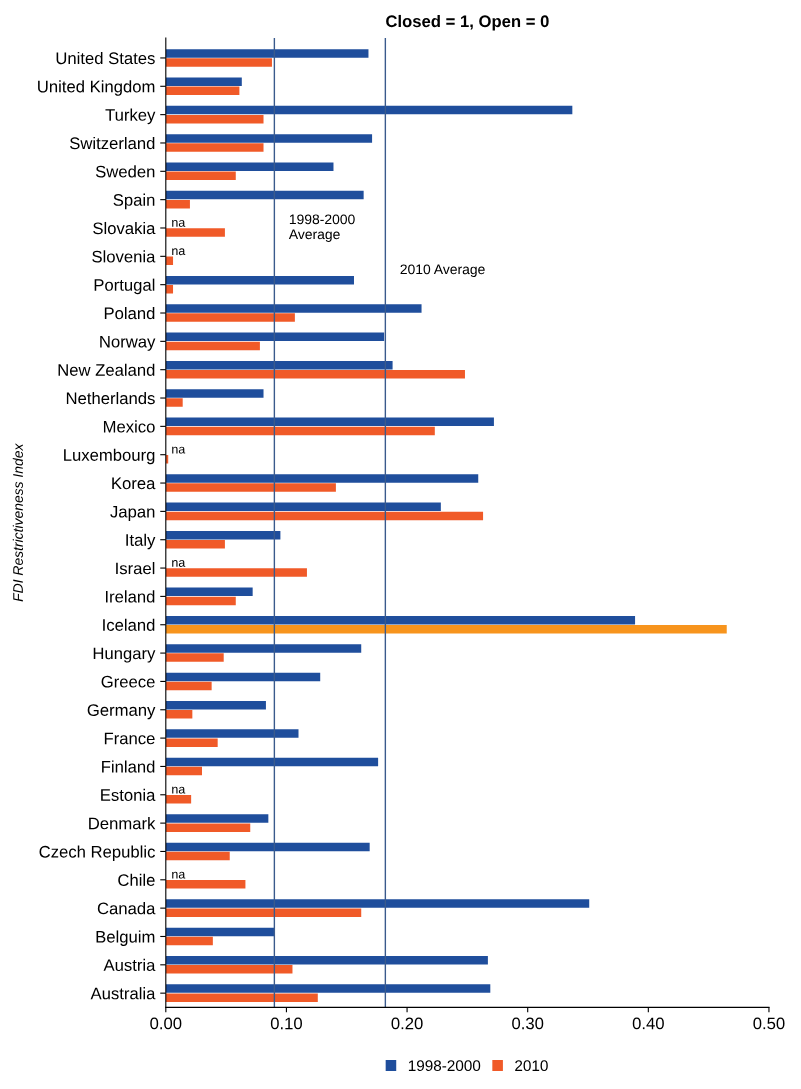 The height and width of the screenshot is (1089, 801). What do you see at coordinates (166, 1023) in the screenshot?
I see `x-tick-label: 0.00` at bounding box center [166, 1023].